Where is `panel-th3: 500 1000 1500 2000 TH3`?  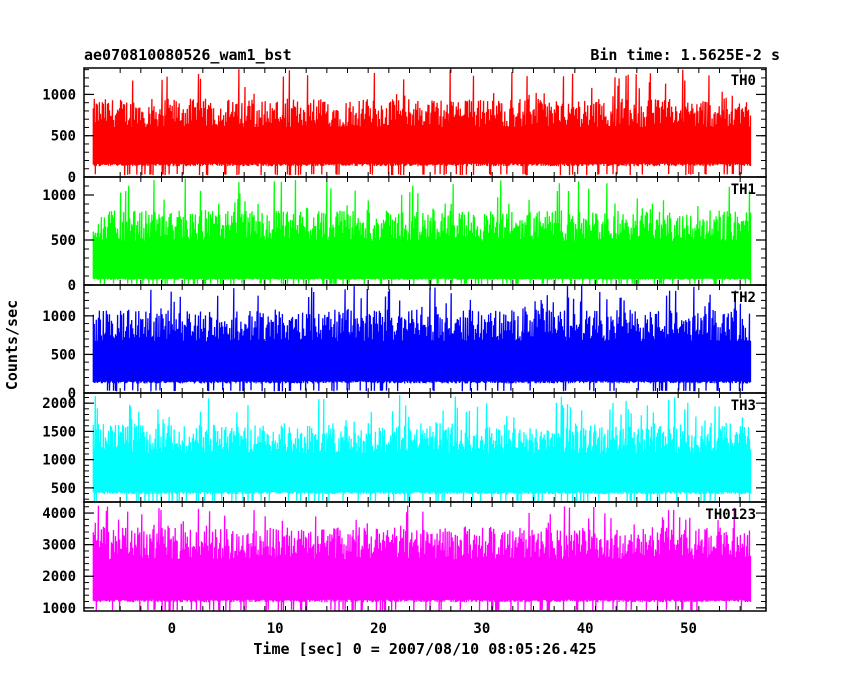
panel-th3: 500 1000 1500 2000 TH3 is located at coordinates (404, 447).